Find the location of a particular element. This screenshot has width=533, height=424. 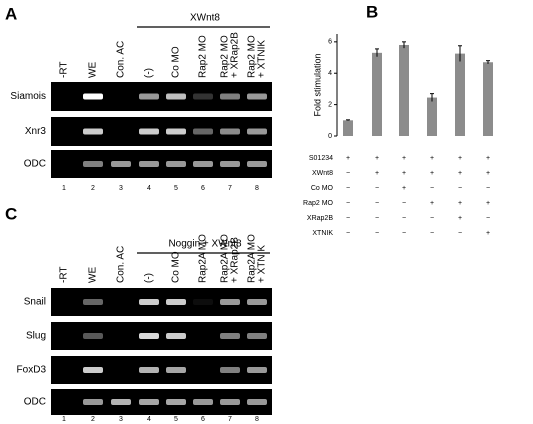

column-label: (-) is located at coordinates (149, 278).